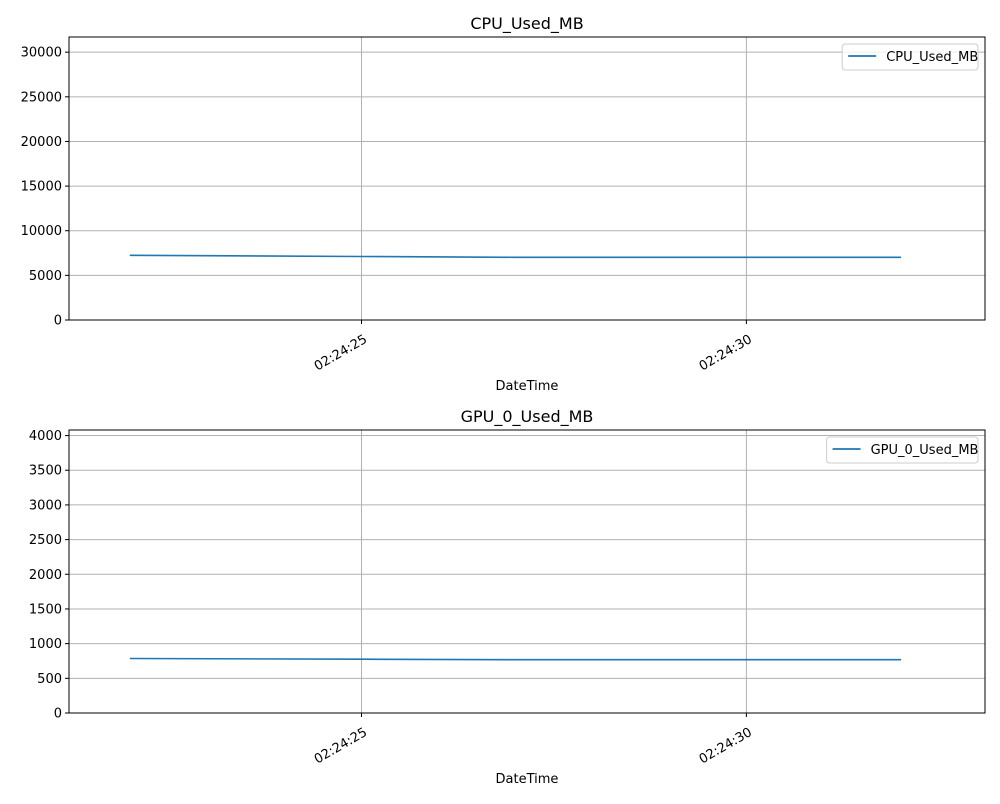  Describe the element at coordinates (41, 53) in the screenshot. I see `y-tick-label: 30000` at that location.